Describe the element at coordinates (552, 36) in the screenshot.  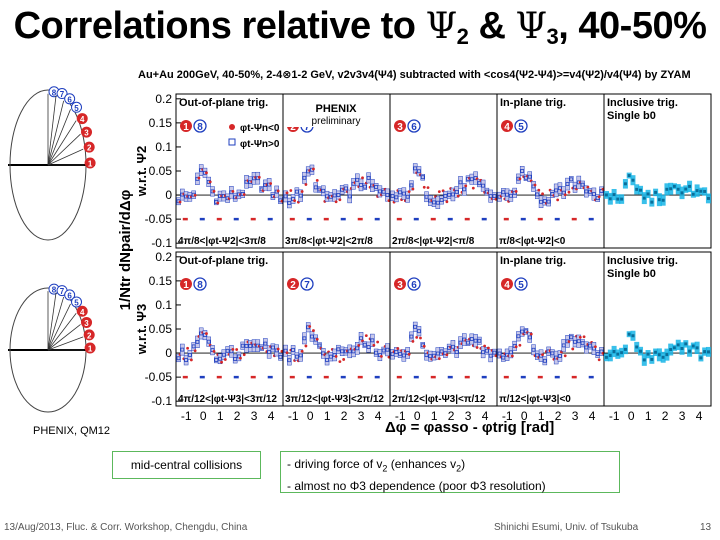
I see `title-sub-3: 3` at that location.